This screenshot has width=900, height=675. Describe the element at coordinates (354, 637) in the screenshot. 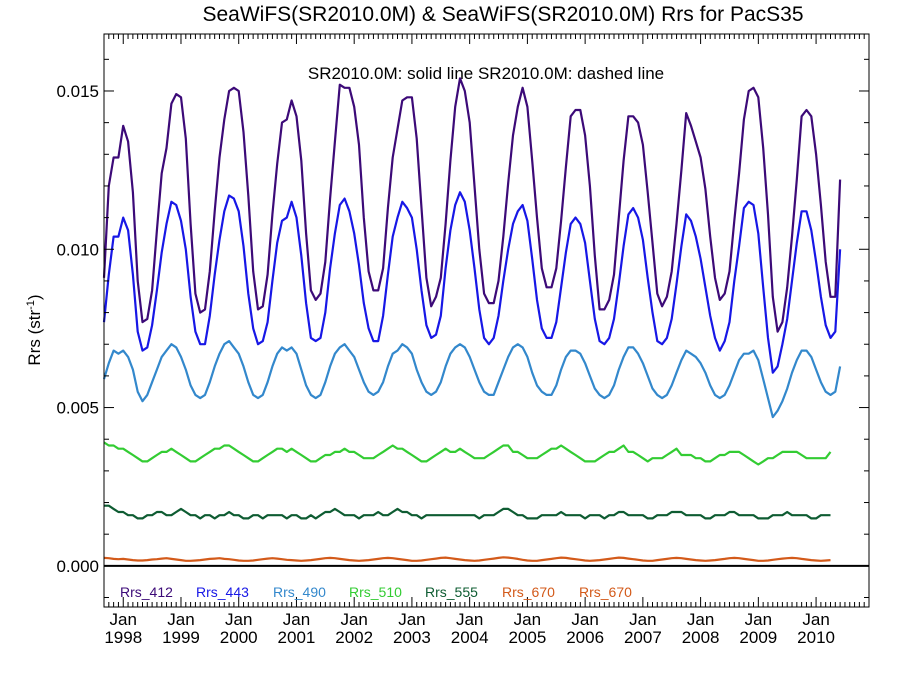

I see `x-tick-label-year: 2002` at that location.